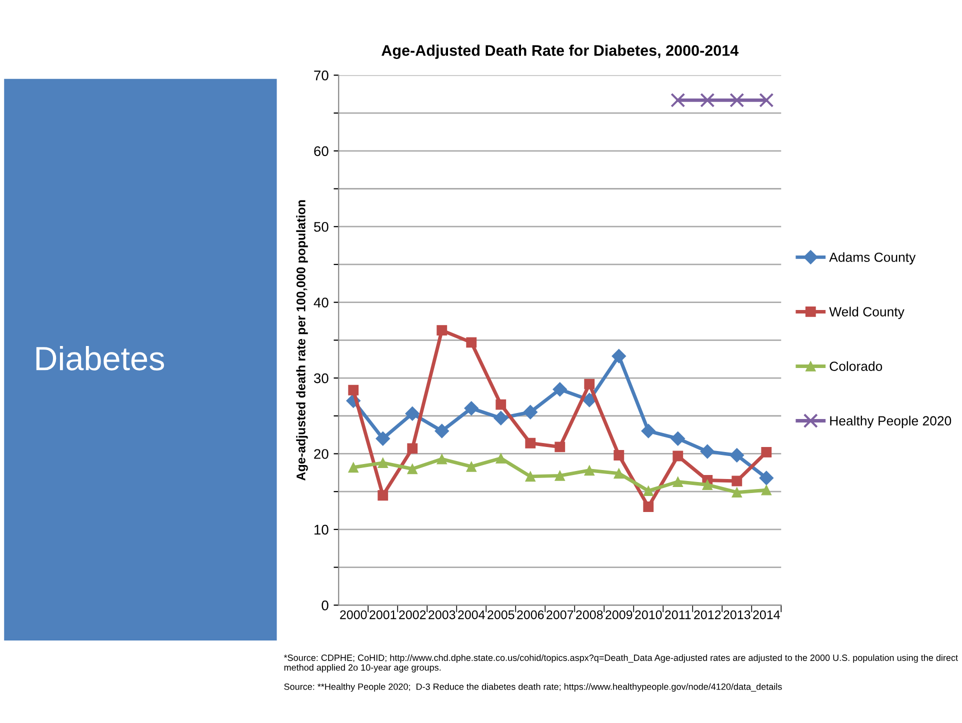 This screenshot has width=962, height=723. Describe the element at coordinates (589, 615) in the screenshot. I see `x-tick-label: 2008` at that location.